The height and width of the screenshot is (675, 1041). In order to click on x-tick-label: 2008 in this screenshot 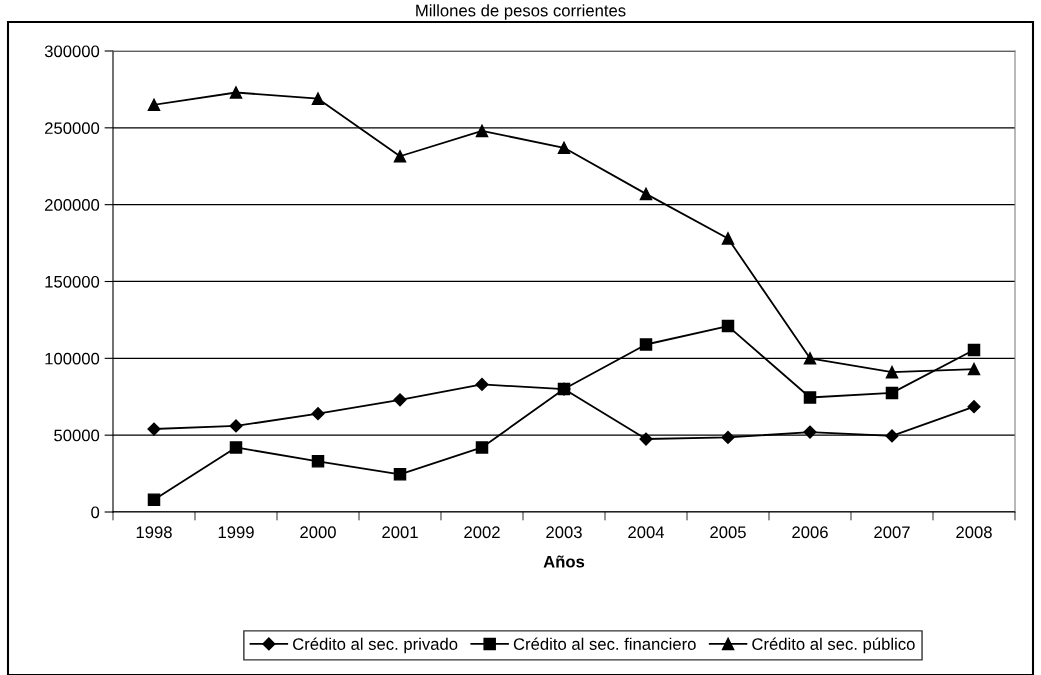, I will do `click(974, 532)`.